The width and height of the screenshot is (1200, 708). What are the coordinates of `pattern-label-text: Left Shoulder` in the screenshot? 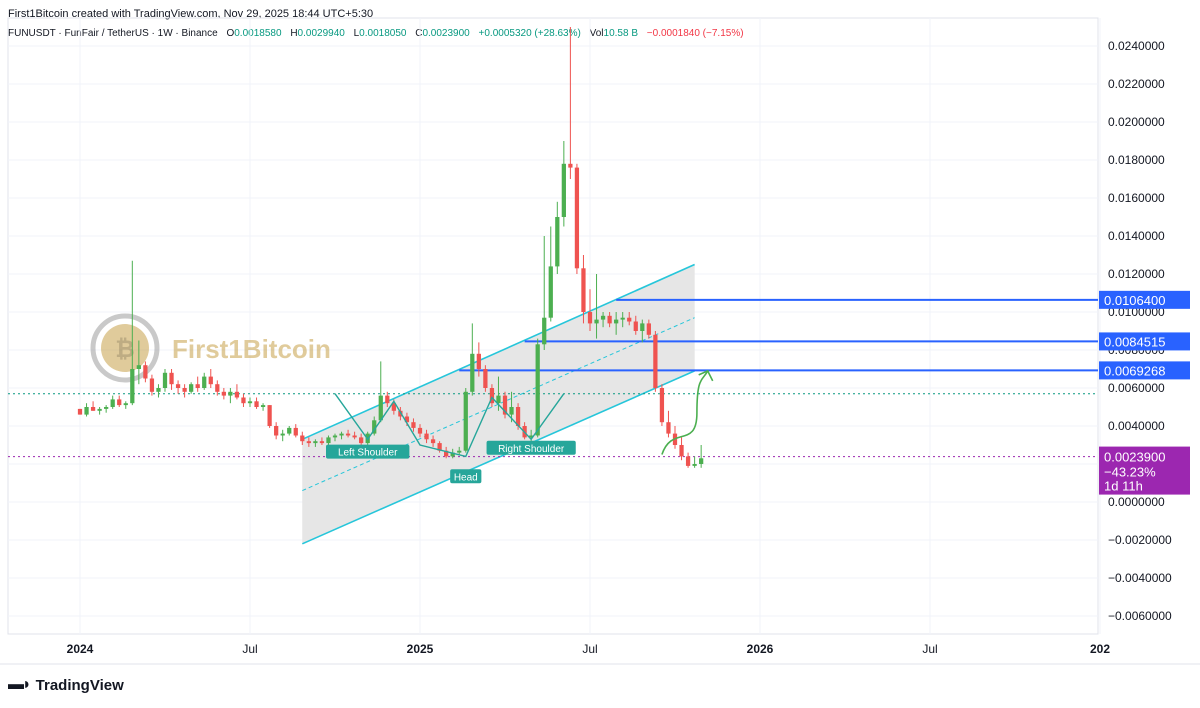 It's located at (368, 453).